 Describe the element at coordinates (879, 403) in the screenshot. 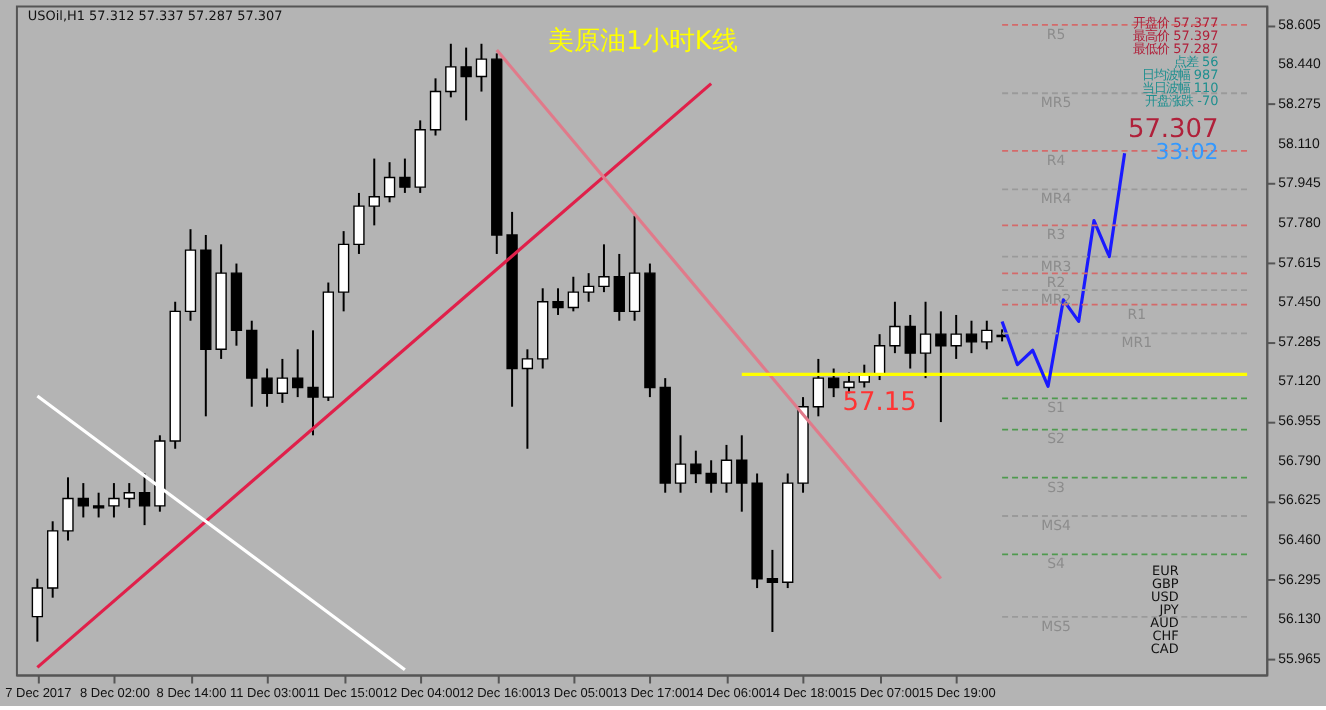

I see `annotation: 57.15` at that location.